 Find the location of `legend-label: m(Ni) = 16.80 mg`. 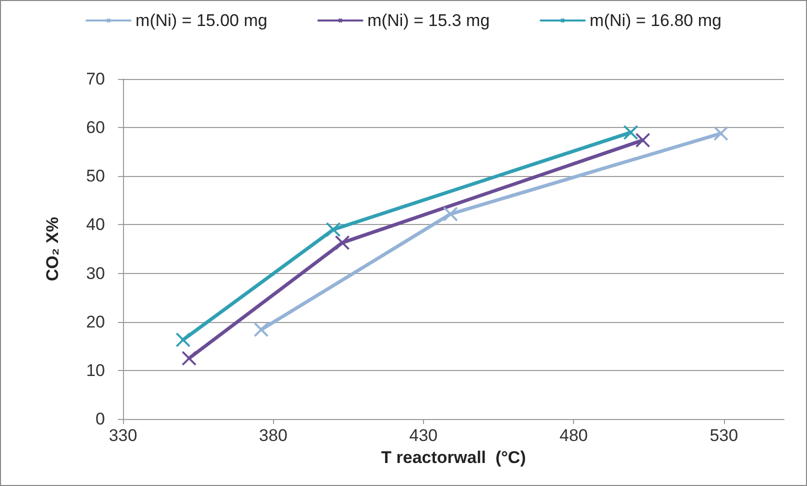

legend-label: m(Ni) = 16.80 mg is located at coordinates (656, 20).